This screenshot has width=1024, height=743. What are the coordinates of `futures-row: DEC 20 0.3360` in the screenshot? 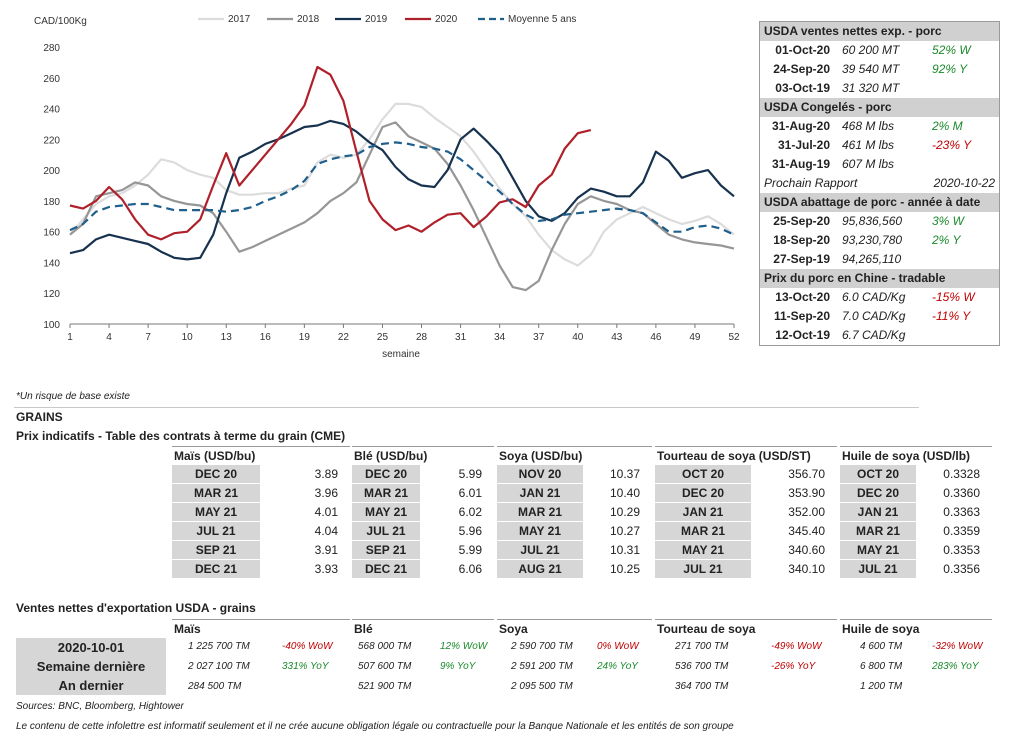 It's located at (916, 493).